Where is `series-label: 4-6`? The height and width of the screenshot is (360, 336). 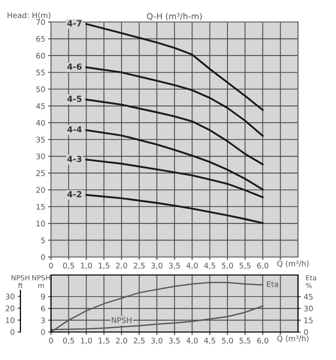
series-label: 4-6 is located at coordinates (74, 66).